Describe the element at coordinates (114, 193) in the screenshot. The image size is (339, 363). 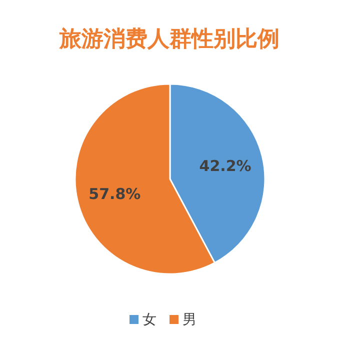
I see `data-label: 57.8%` at that location.